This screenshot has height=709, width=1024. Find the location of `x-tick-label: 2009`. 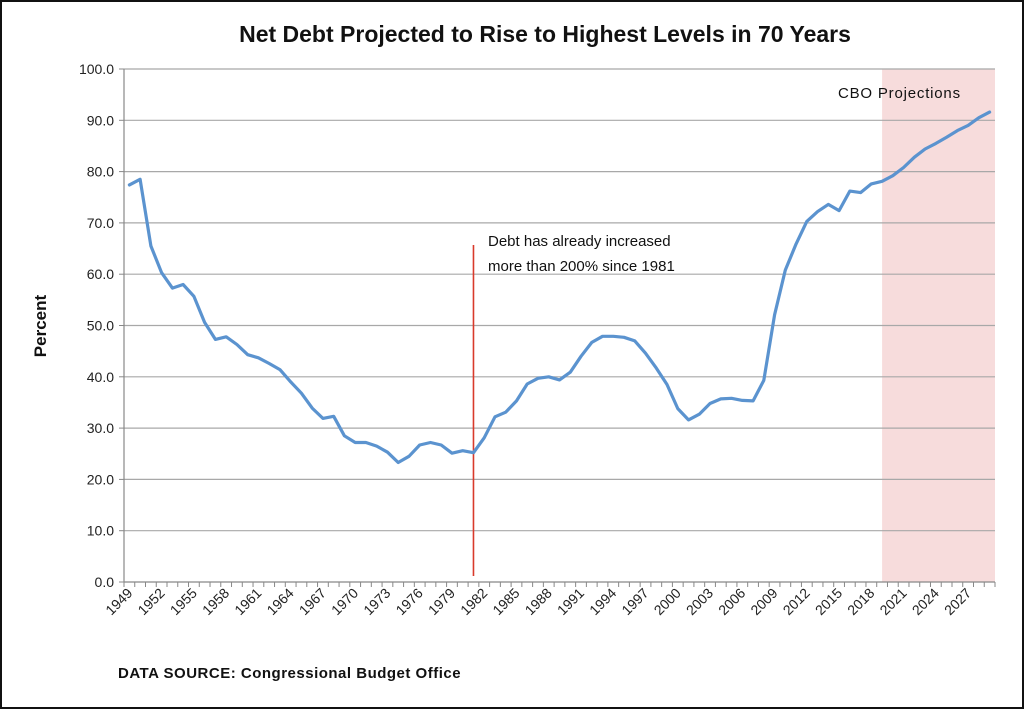

x-tick-label: 2009 is located at coordinates (763, 601).